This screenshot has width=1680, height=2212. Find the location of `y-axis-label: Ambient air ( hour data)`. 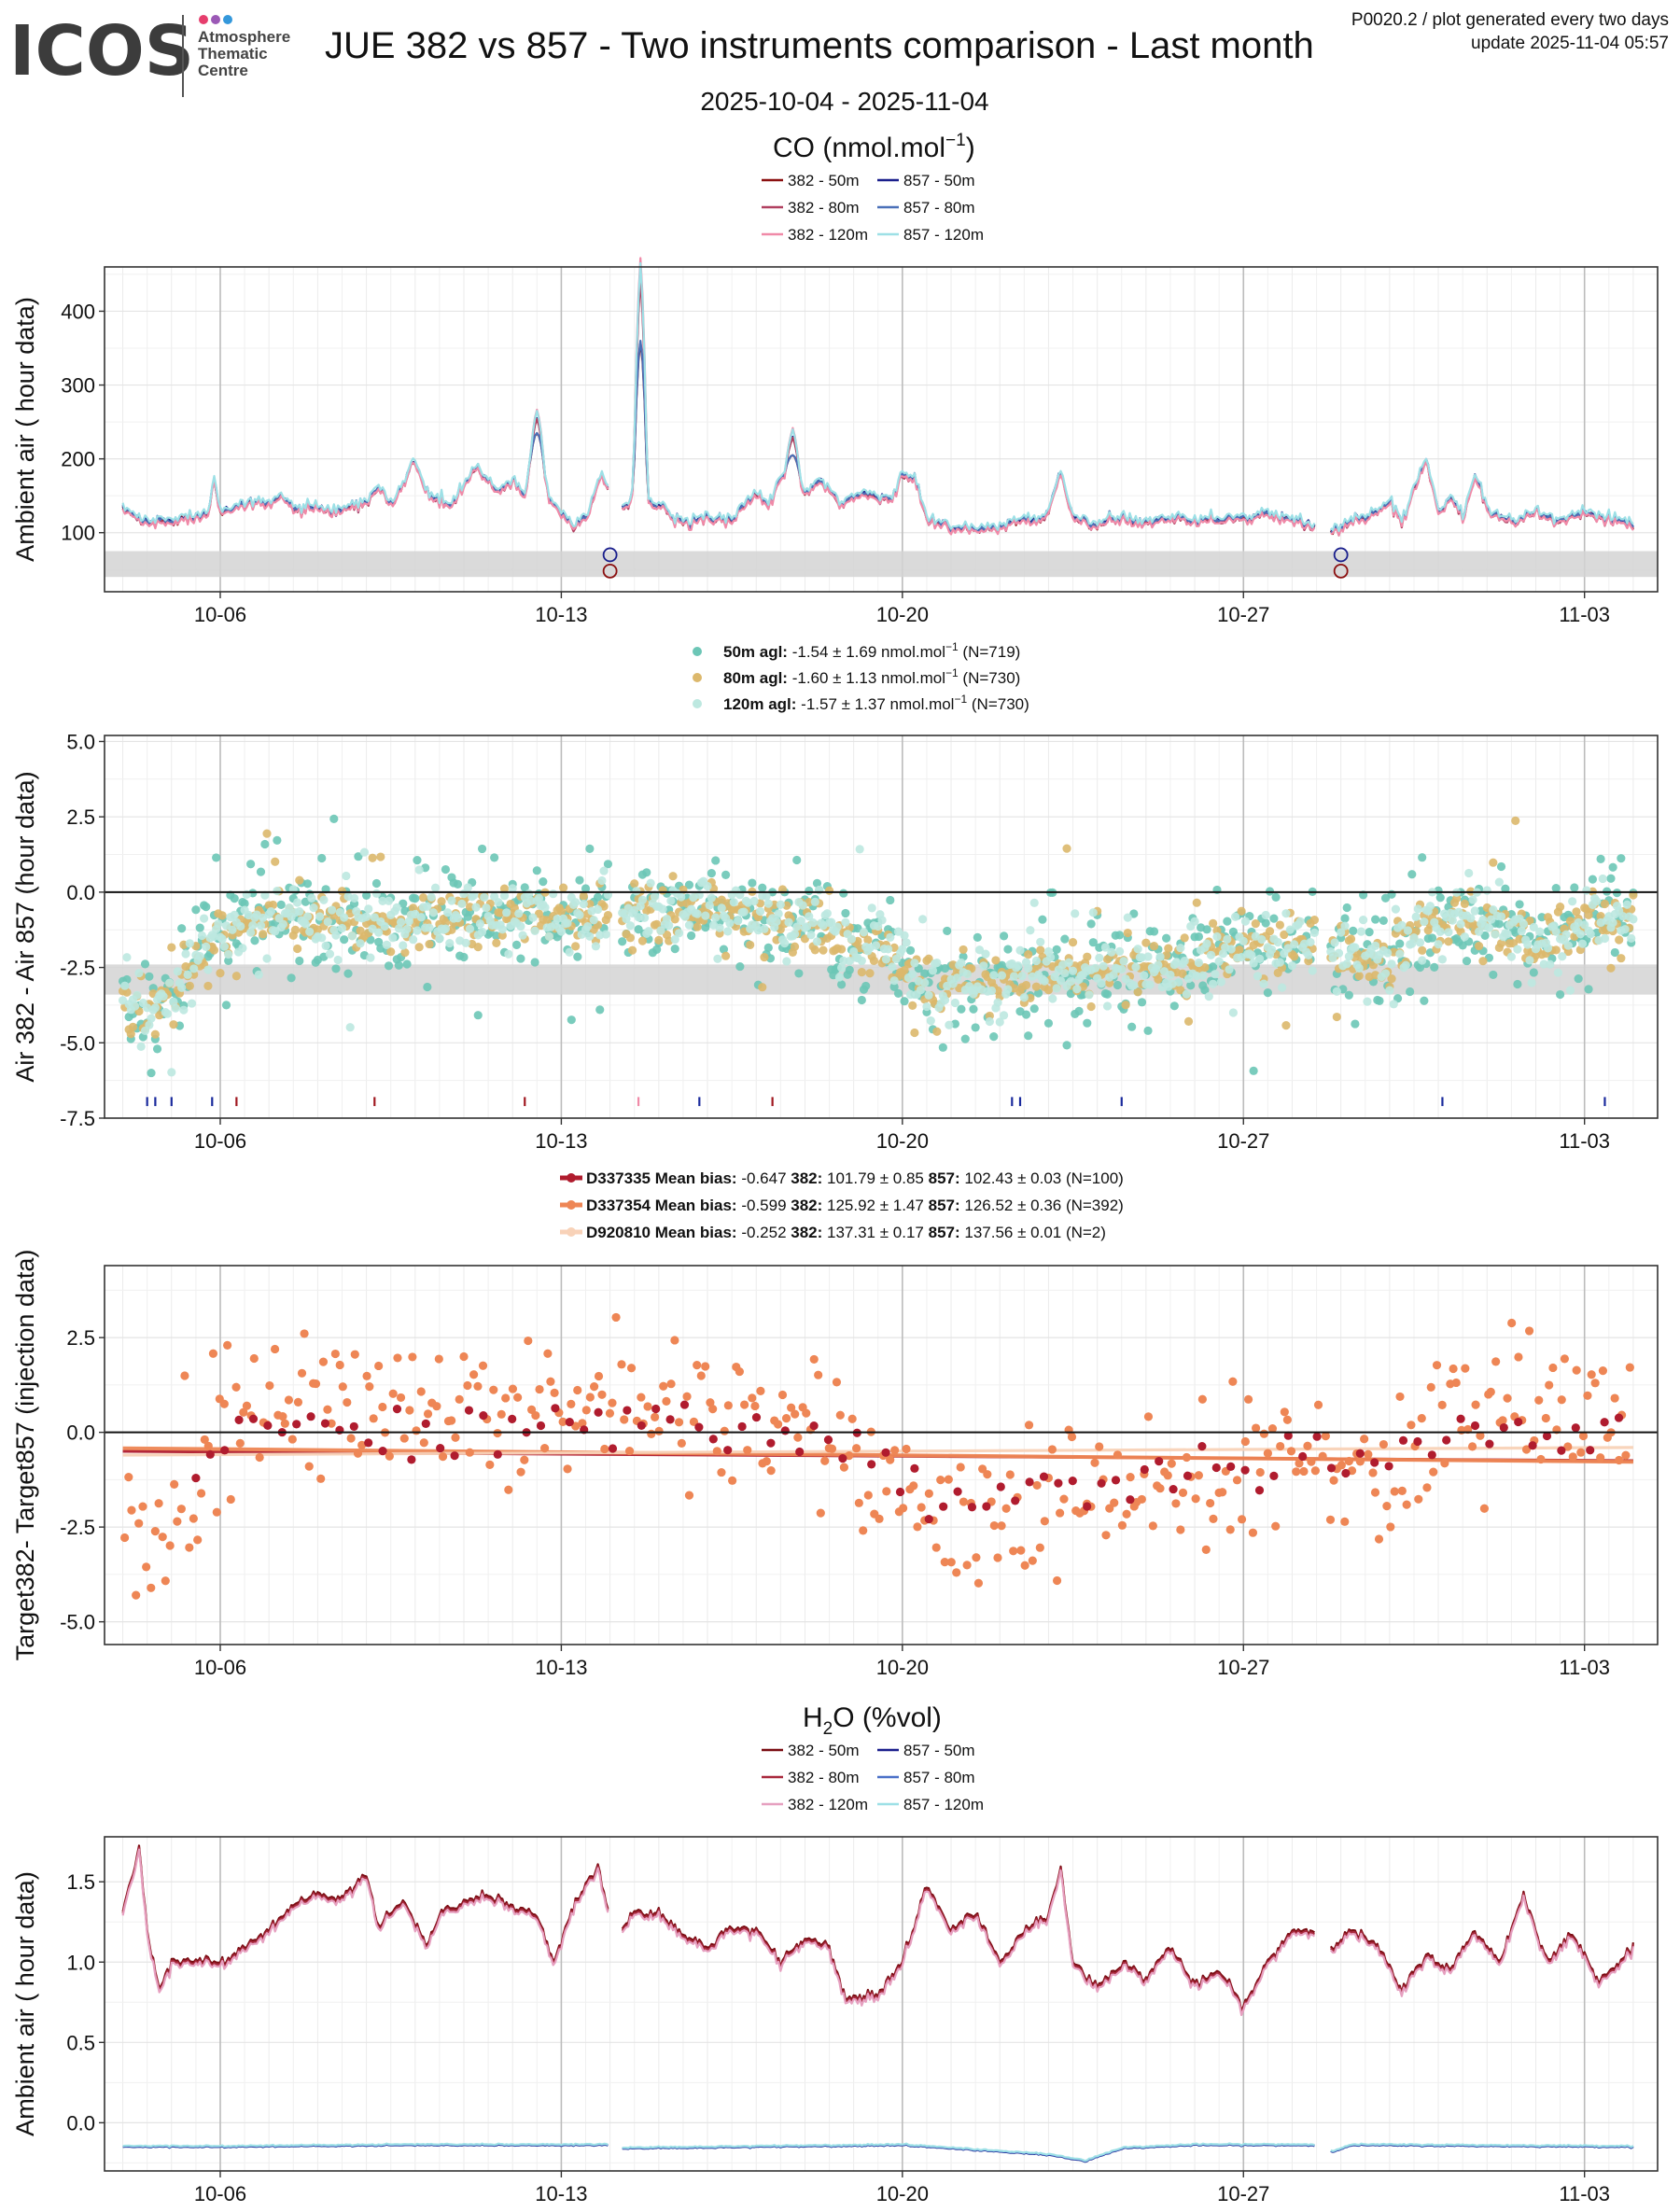

y-axis-label: Ambient air ( hour data) is located at coordinates (25, 429).